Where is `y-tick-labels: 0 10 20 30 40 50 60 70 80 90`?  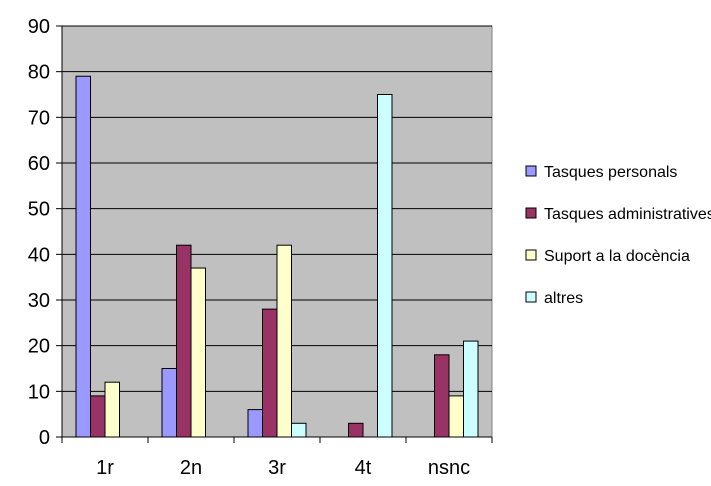 y-tick-labels: 0 10 20 30 40 50 60 70 80 90 is located at coordinates (39, 232).